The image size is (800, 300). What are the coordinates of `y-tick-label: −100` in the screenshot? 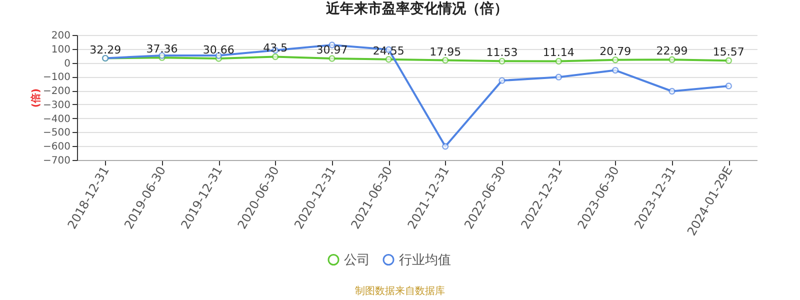 It's located at (56, 78).